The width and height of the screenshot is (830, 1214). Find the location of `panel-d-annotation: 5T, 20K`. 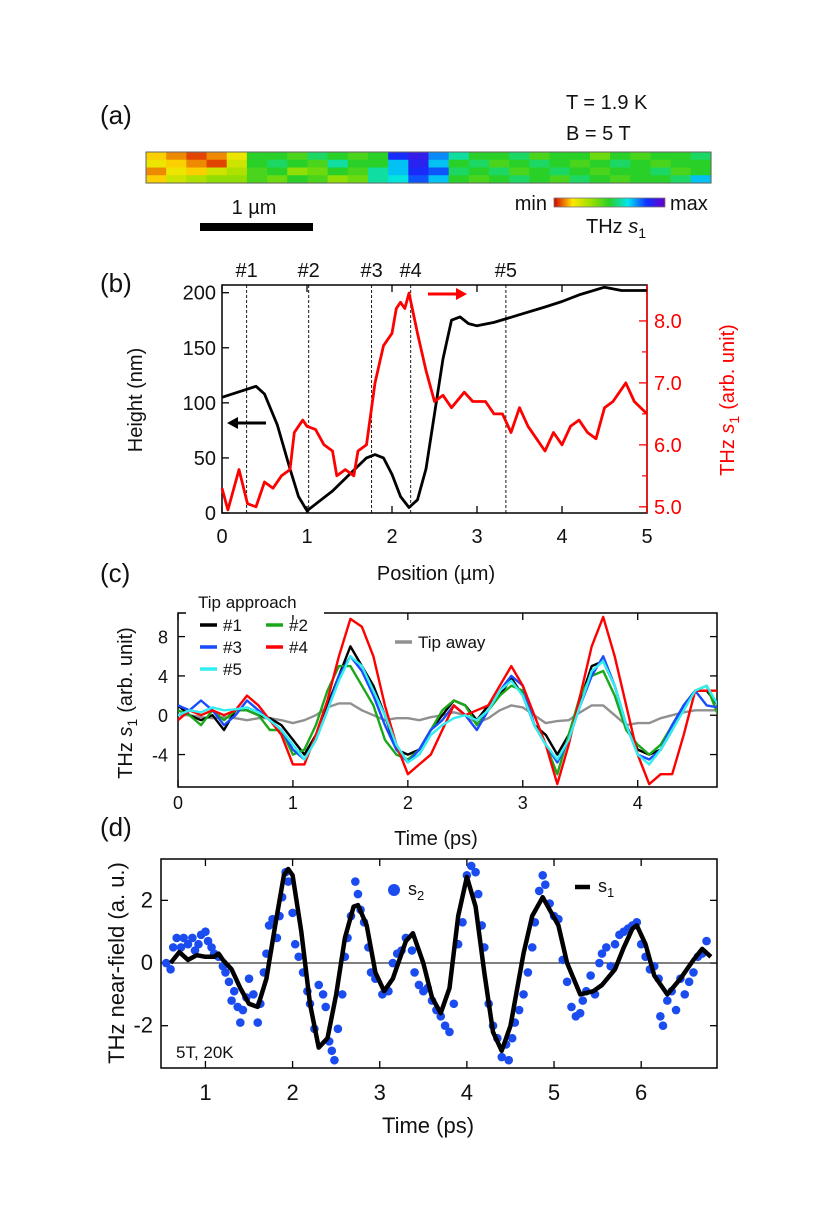

panel-d-annotation: 5T, 20K is located at coordinates (205, 1052).